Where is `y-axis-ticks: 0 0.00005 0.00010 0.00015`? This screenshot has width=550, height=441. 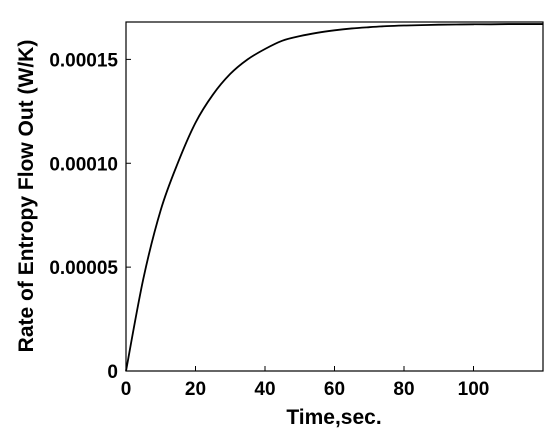 y-axis-ticks: 0 0.00005 0.00010 0.00015 is located at coordinates (90, 216).